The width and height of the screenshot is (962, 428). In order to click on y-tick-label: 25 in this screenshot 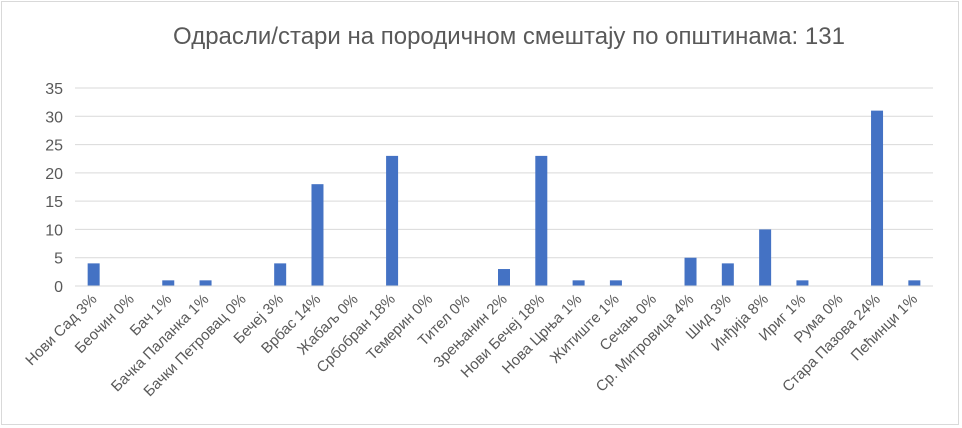, I will do `click(54, 146)`.